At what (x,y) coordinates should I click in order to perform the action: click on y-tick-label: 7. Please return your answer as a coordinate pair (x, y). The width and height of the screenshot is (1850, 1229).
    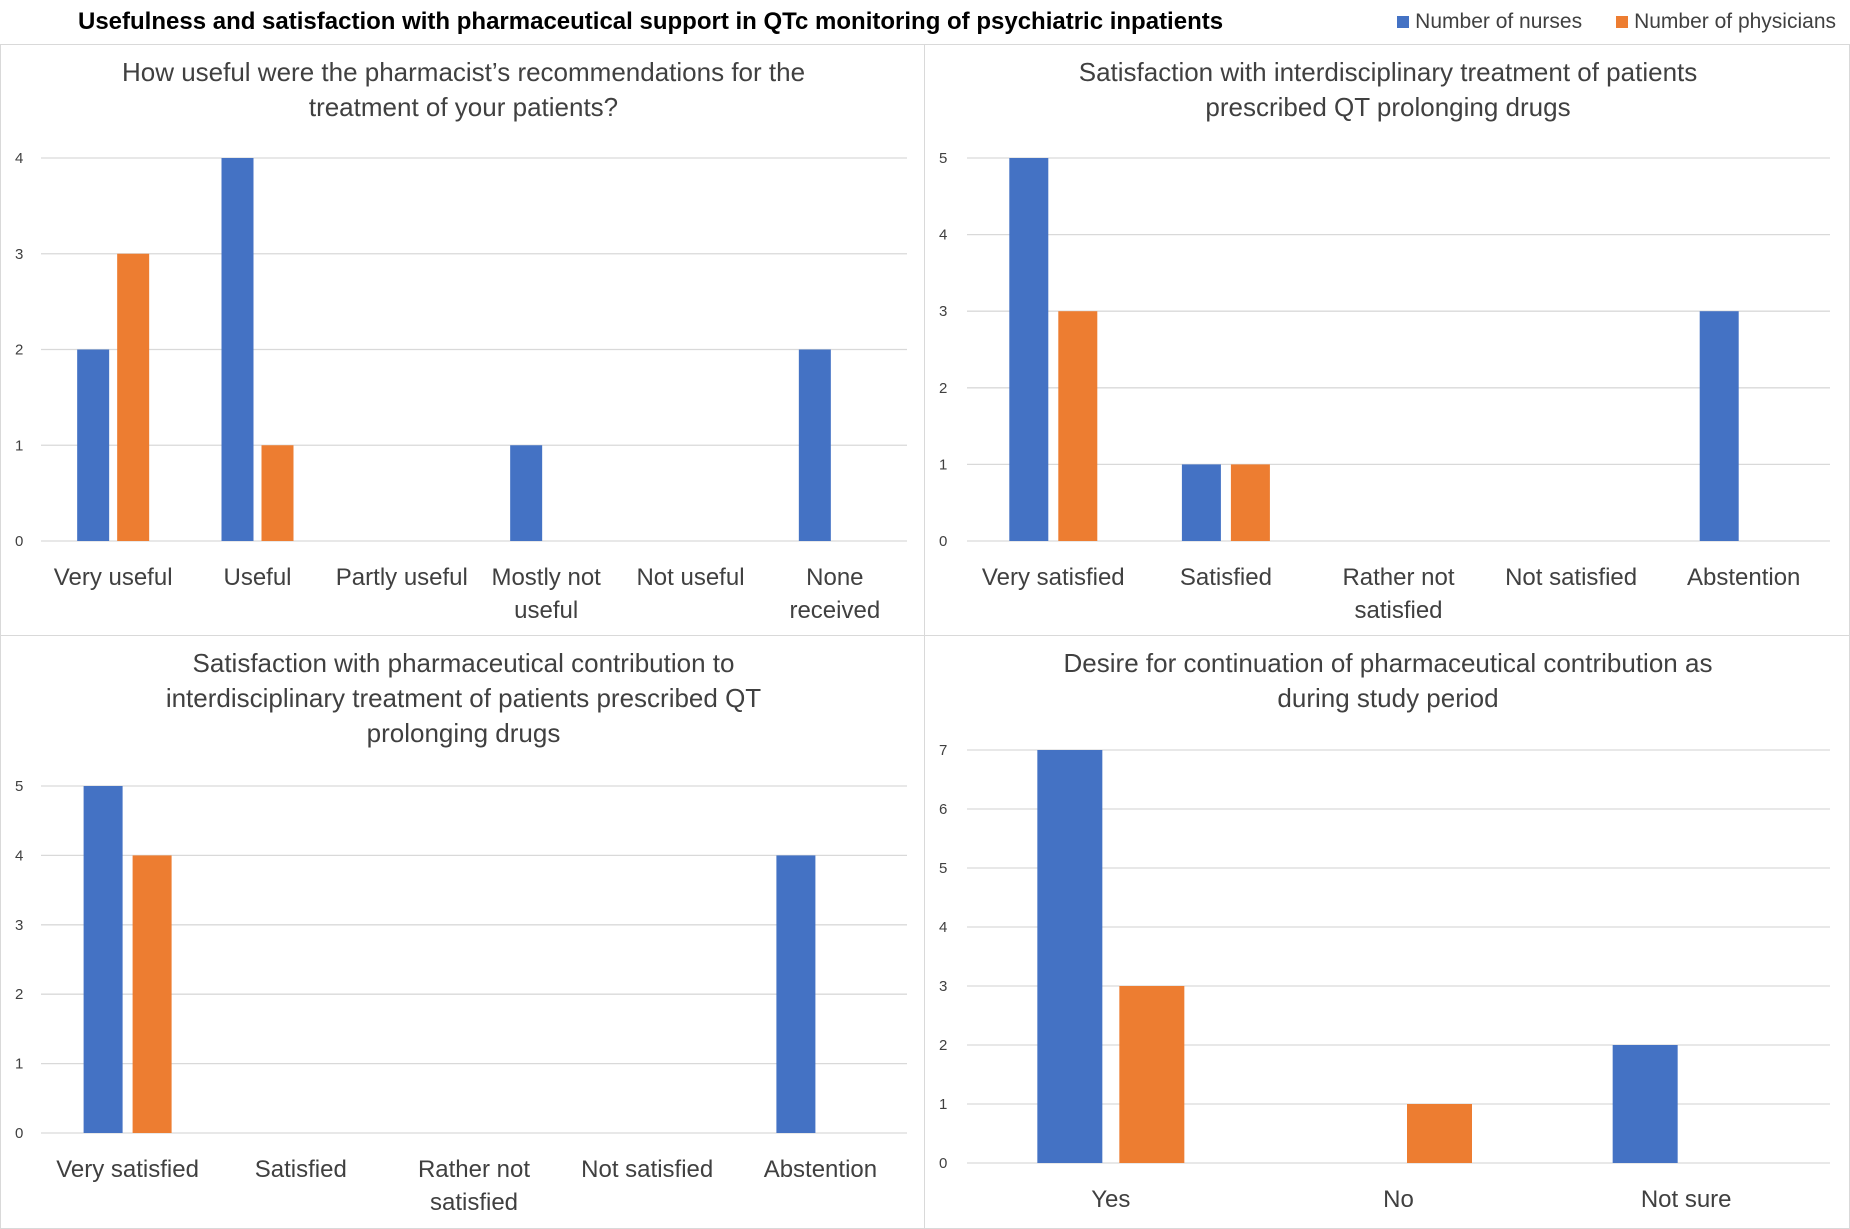
    Looking at the image, I should click on (943, 750).